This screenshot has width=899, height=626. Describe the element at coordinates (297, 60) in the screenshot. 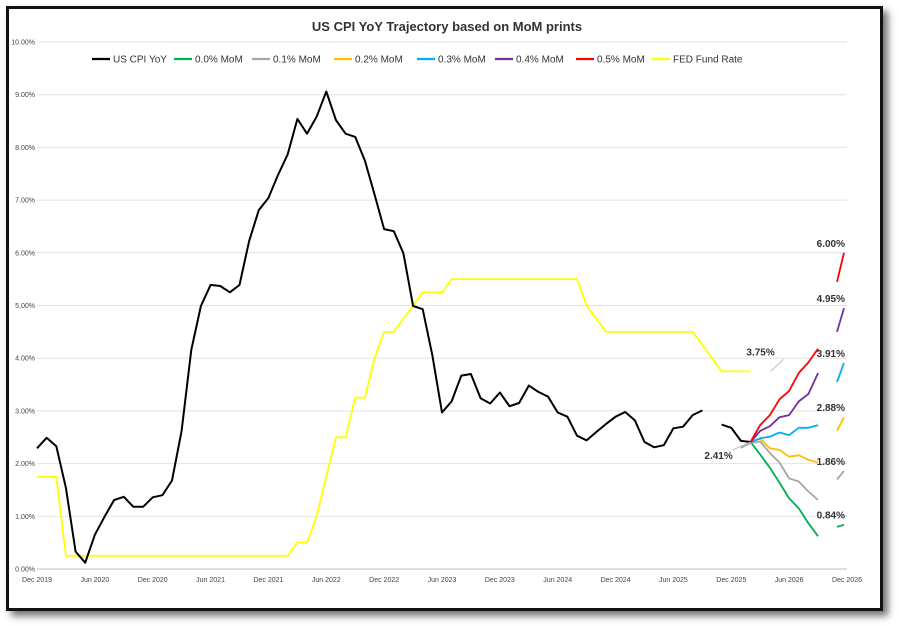

I see `legend-label: 0.1% MoM` at that location.